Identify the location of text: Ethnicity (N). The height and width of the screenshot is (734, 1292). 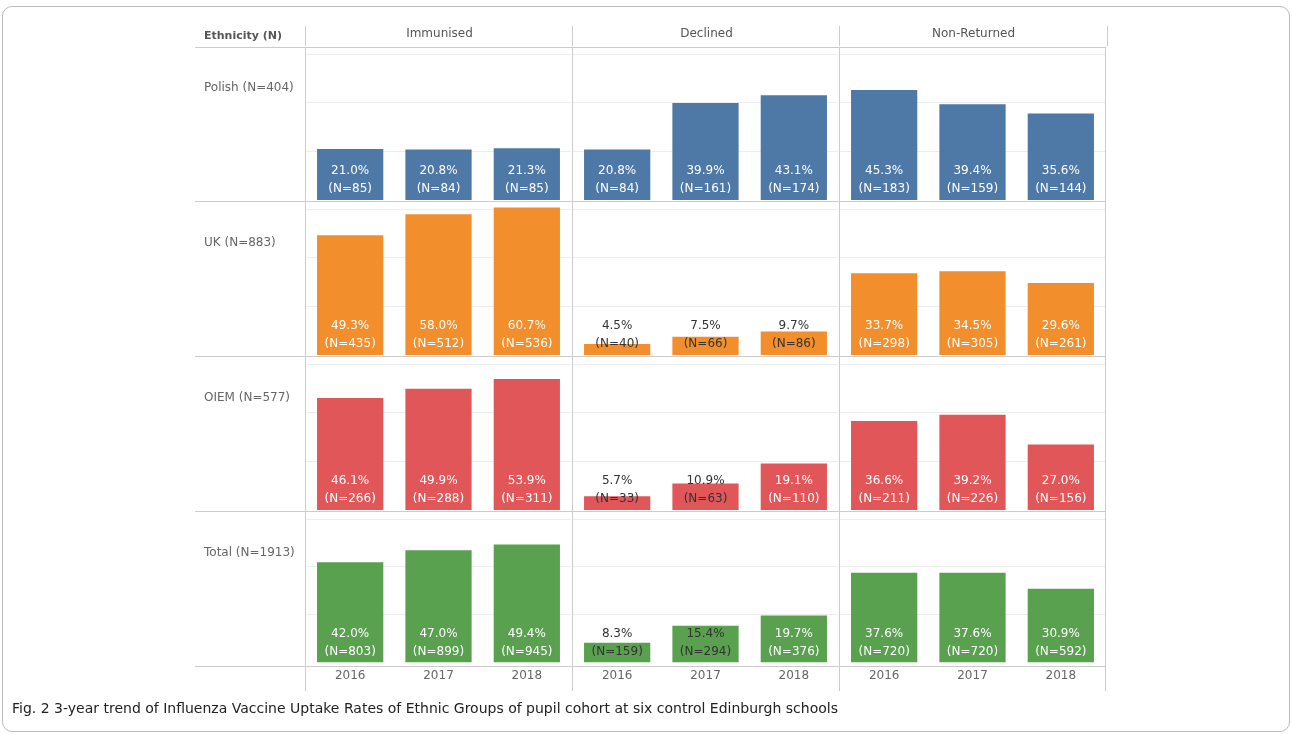
(243, 35).